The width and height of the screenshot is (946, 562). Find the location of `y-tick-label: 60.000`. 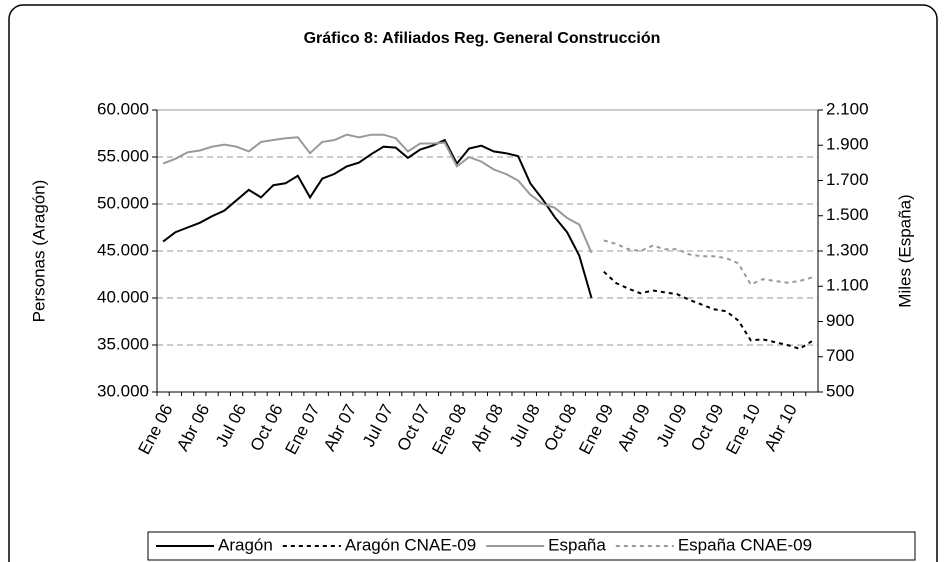

y-tick-label: 60.000 is located at coordinates (123, 108).